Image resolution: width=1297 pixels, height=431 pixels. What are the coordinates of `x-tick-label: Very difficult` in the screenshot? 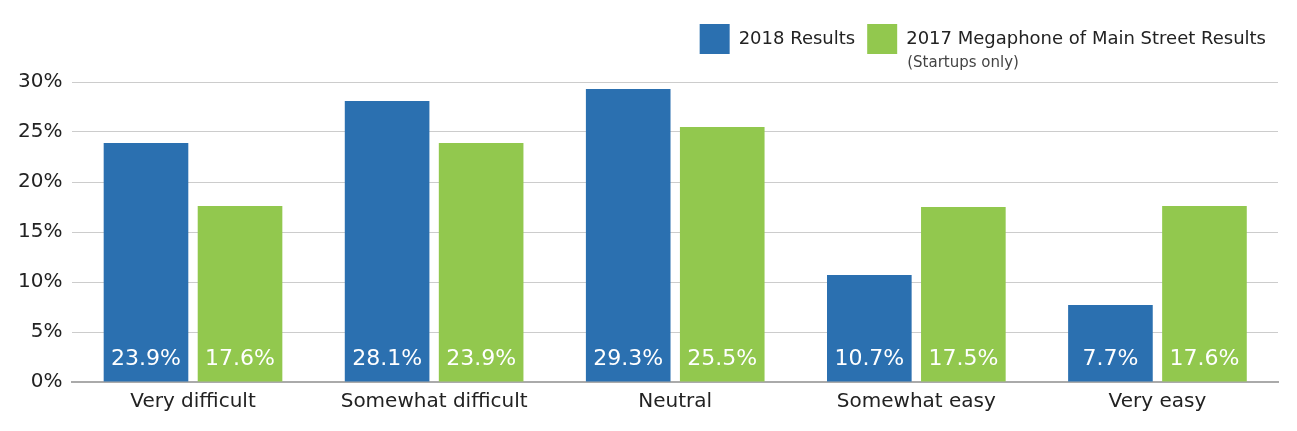 It's located at (193, 400).